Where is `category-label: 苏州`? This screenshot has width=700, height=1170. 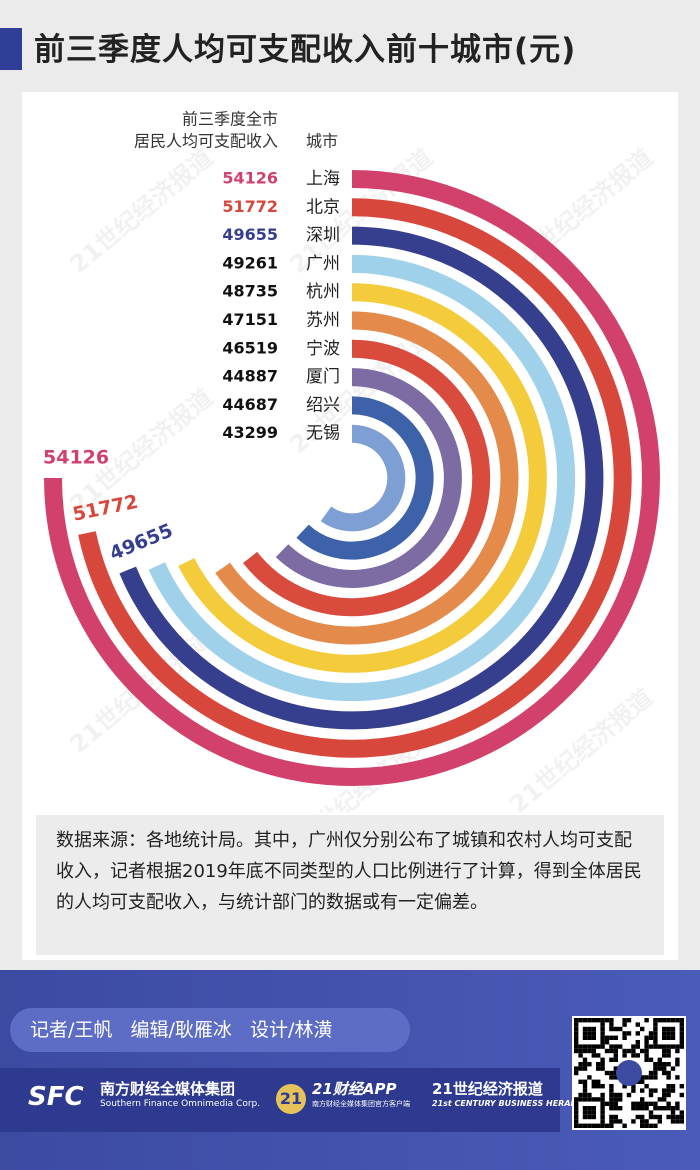 category-label: 苏州 is located at coordinates (323, 321).